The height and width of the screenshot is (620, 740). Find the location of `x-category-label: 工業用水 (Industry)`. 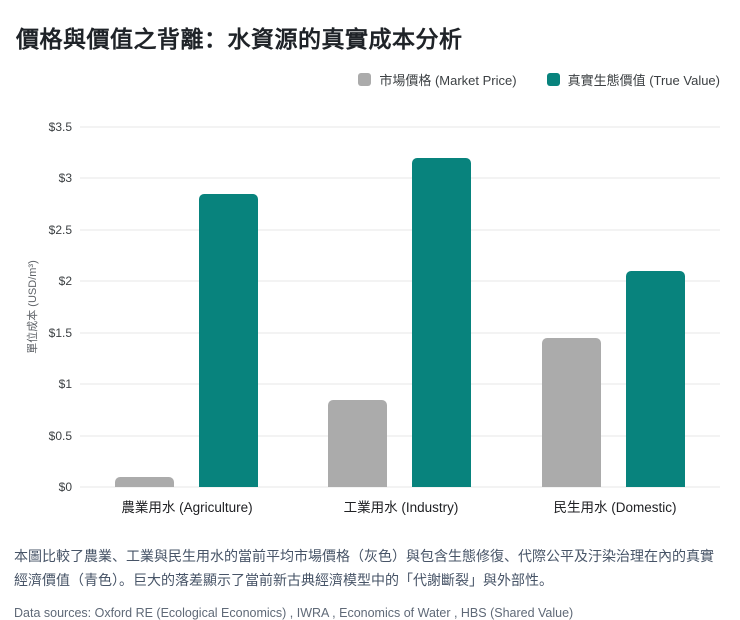

x-category-label: 工業用水 (Industry) is located at coordinates (401, 507).